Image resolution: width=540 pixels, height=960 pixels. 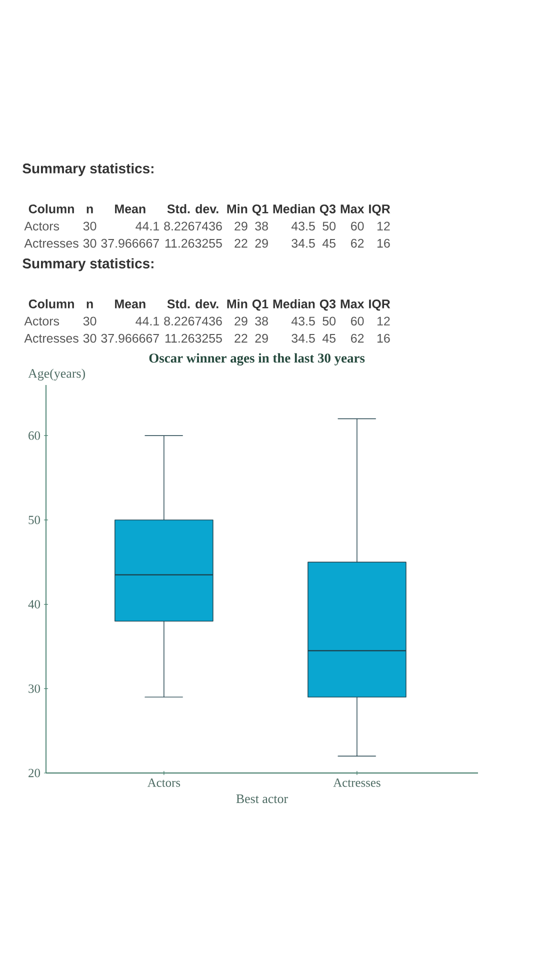 What do you see at coordinates (56, 374) in the screenshot?
I see `y-axis-title: Age(years)` at bounding box center [56, 374].